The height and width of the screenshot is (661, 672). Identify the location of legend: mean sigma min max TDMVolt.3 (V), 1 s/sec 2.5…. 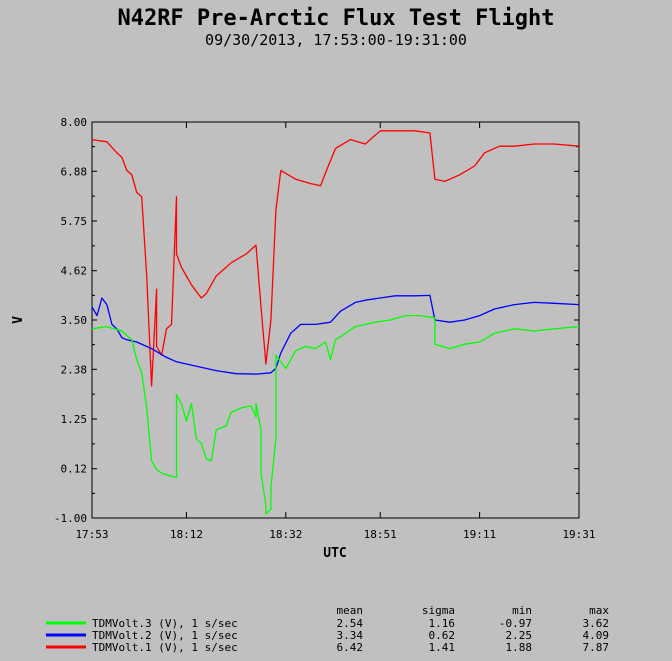
(327, 629).